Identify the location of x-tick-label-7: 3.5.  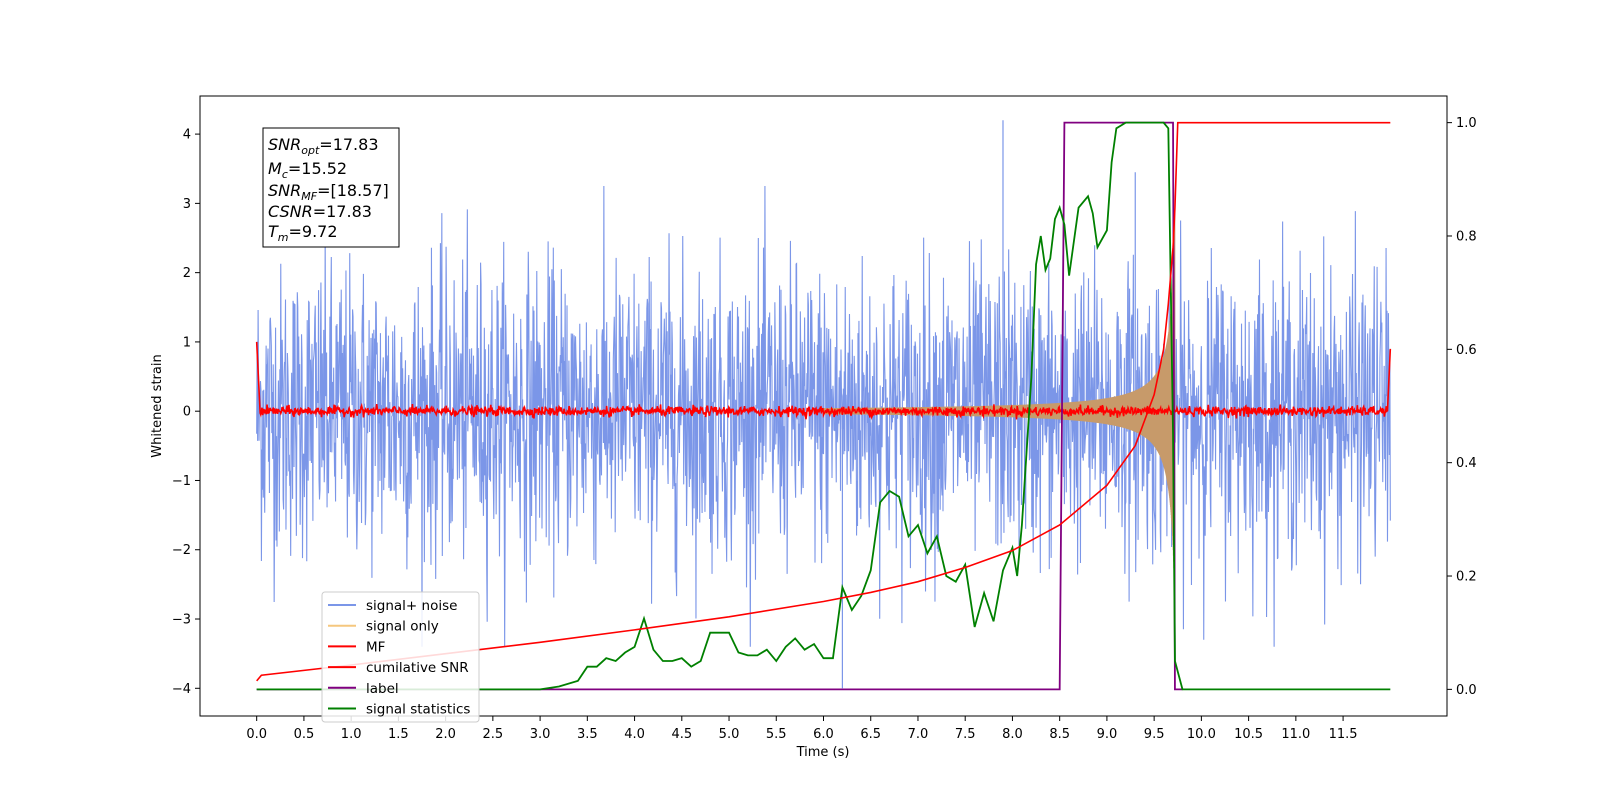
(587, 734).